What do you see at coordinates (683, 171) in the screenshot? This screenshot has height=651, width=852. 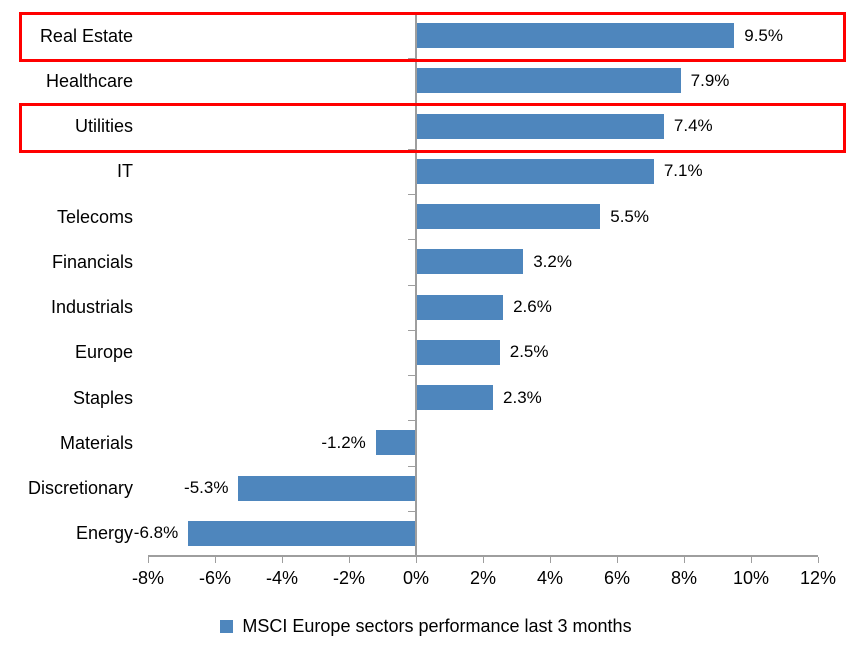 I see `value-label-it: 7.1%` at bounding box center [683, 171].